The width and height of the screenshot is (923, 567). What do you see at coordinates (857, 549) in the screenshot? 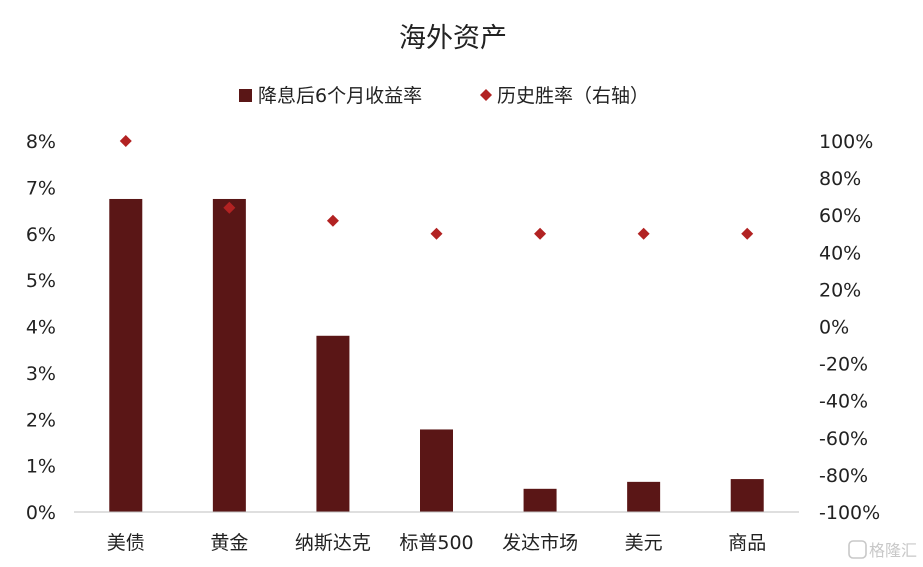
I see `g-logo-icon` at bounding box center [857, 549].